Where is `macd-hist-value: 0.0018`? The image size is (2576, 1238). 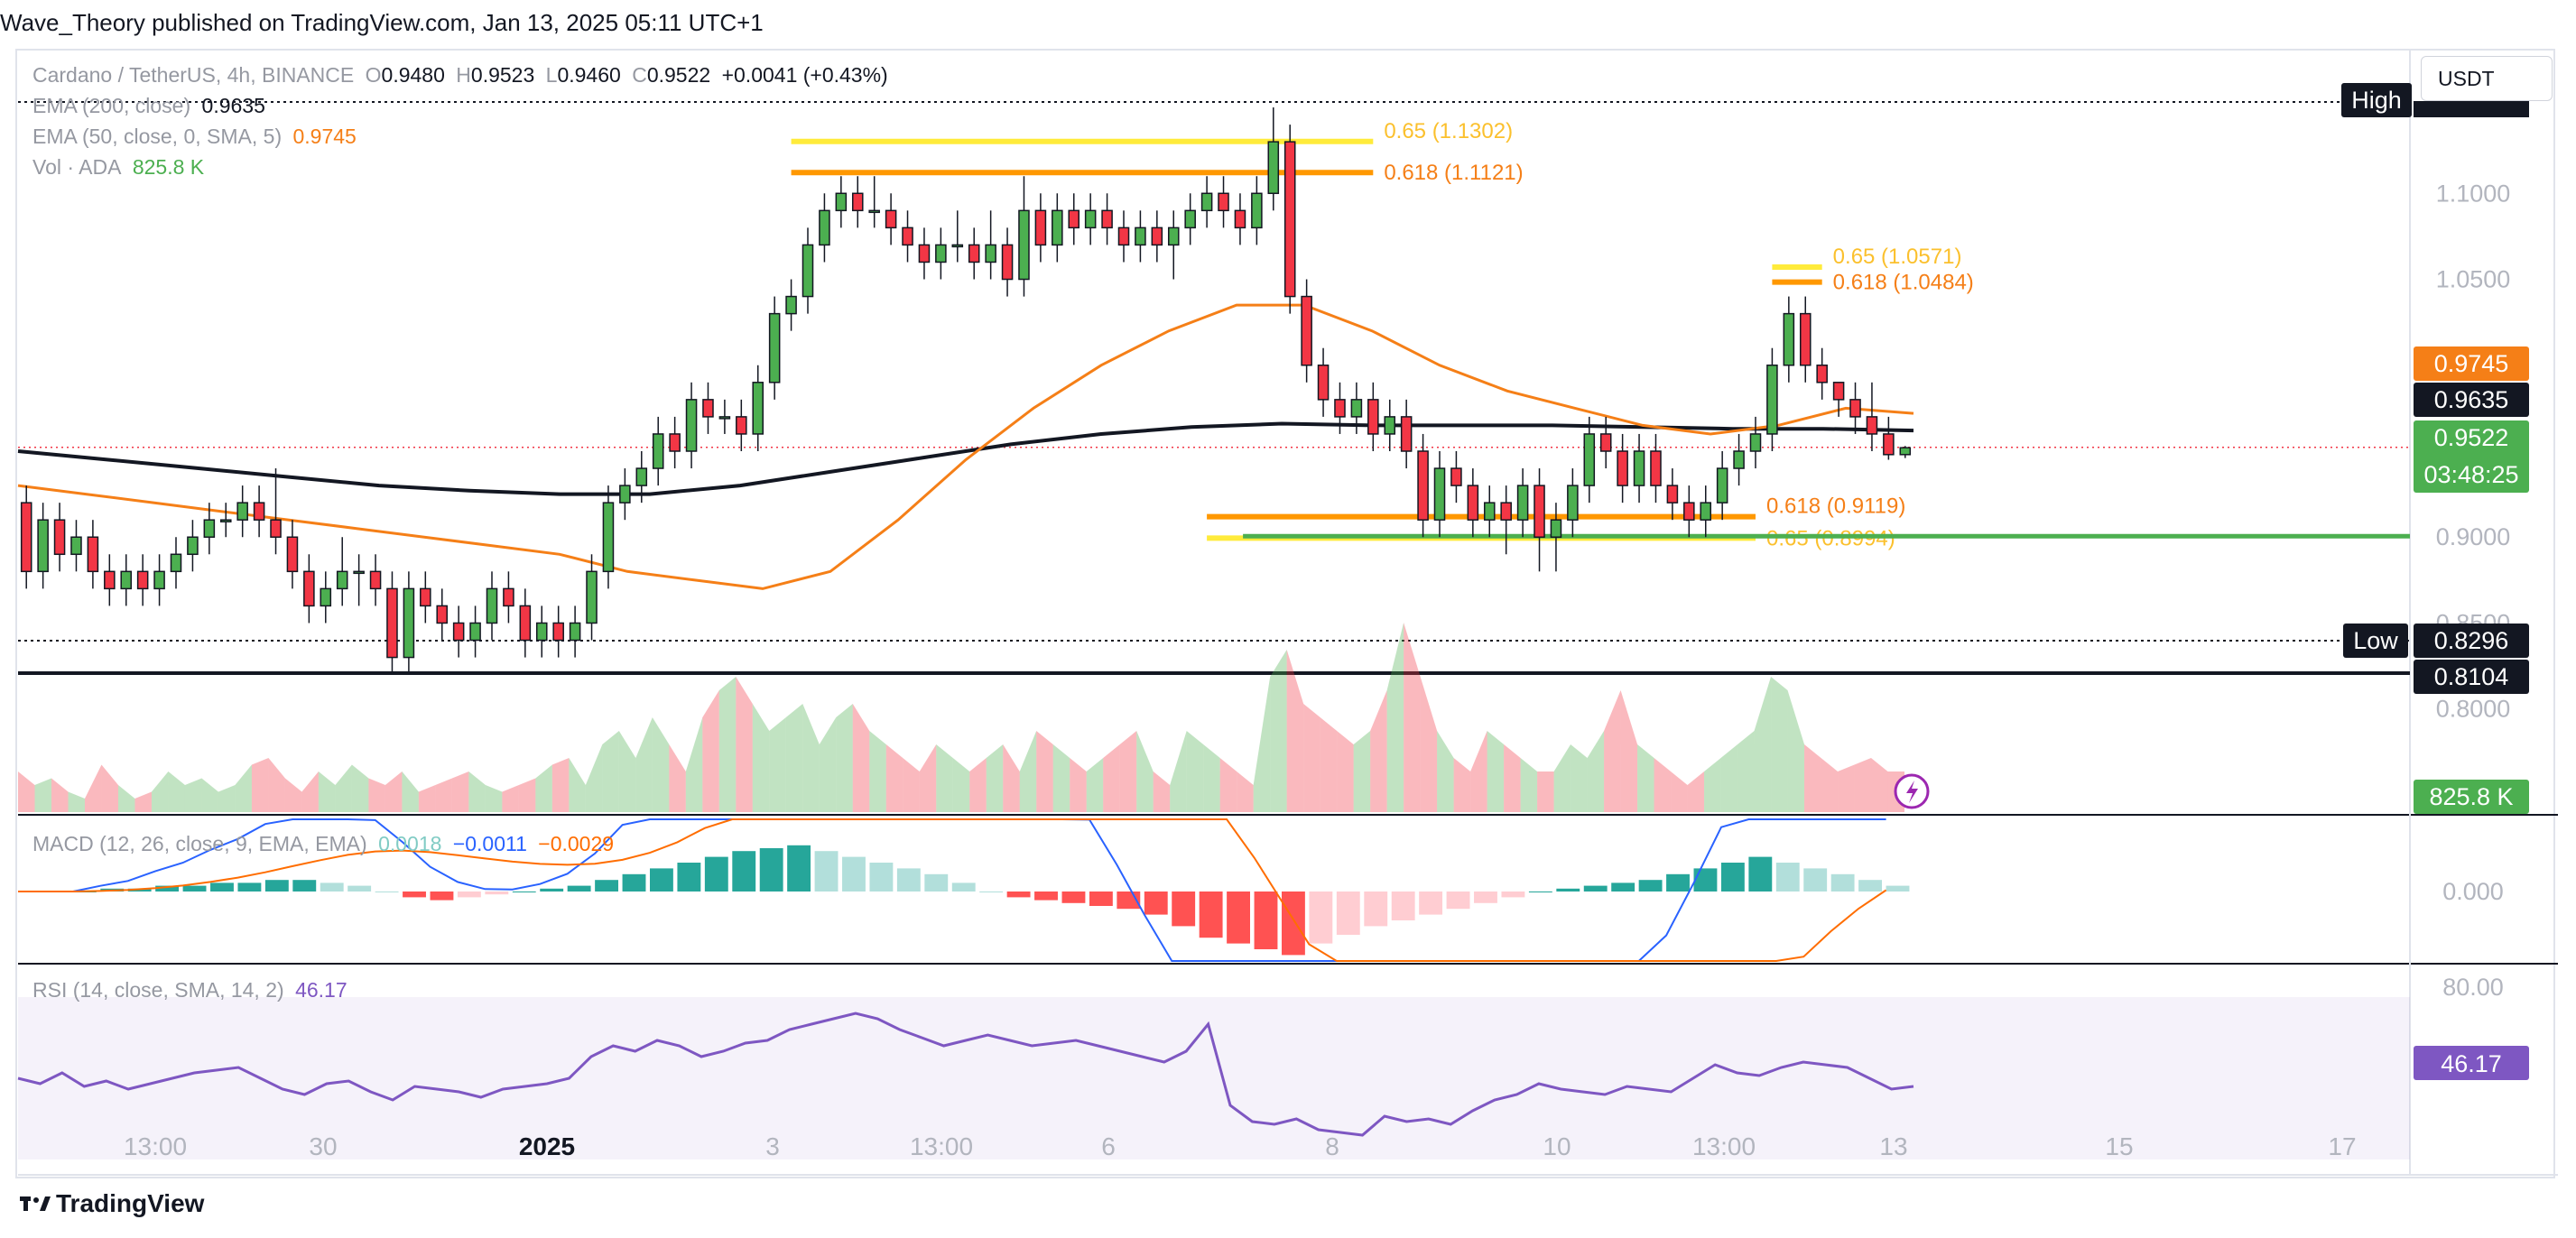
macd-hist-value: 0.0018 is located at coordinates (410, 844).